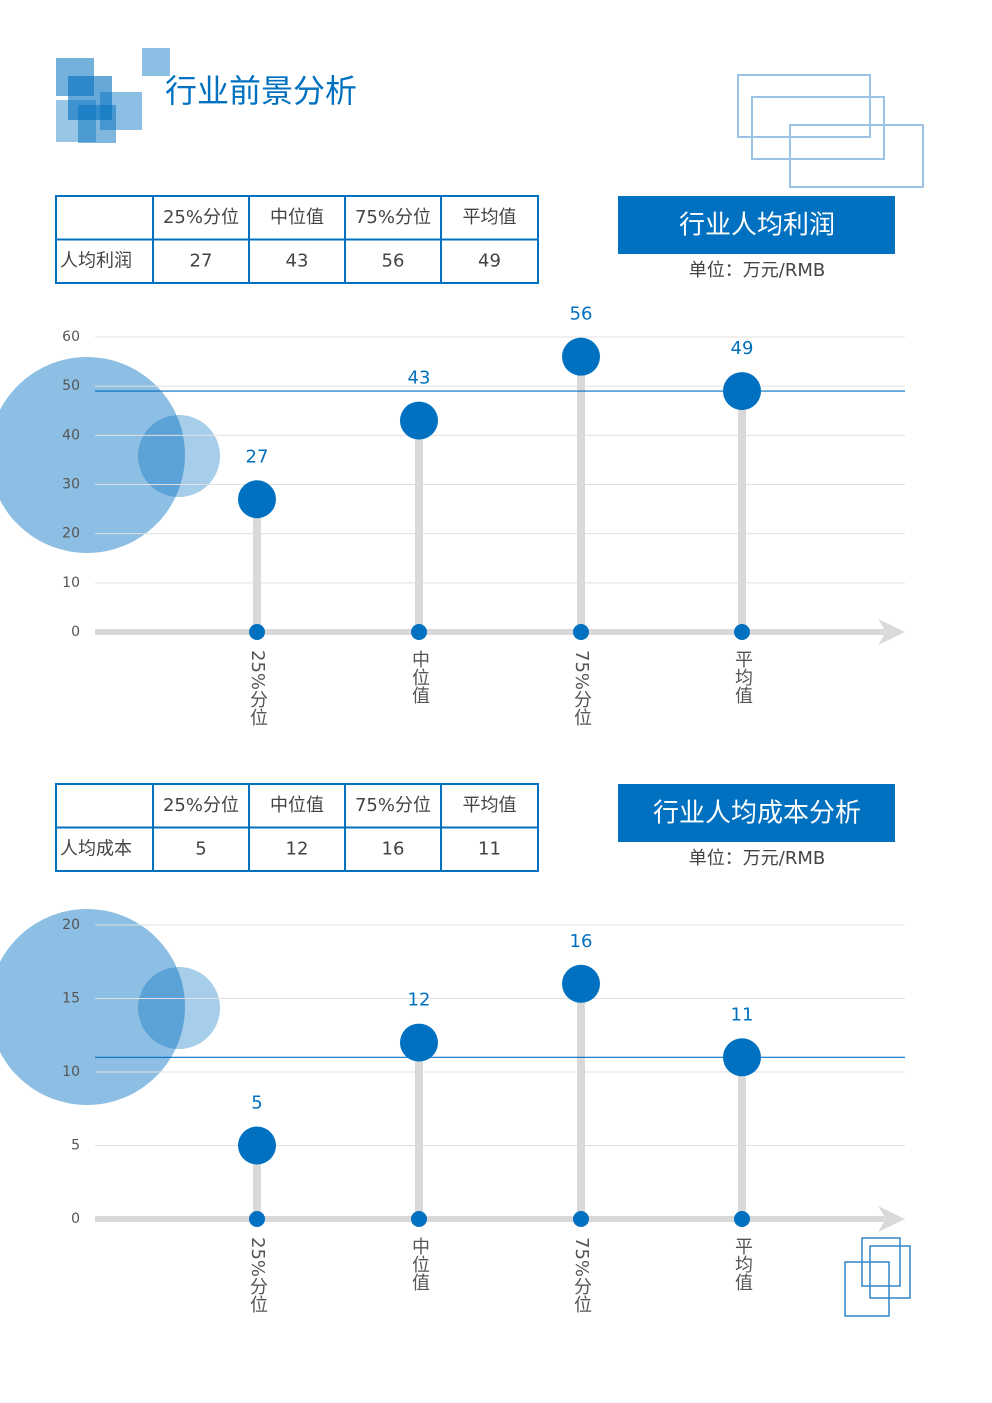 The image size is (992, 1403). I want to click on table-cell: 27, so click(201, 260).